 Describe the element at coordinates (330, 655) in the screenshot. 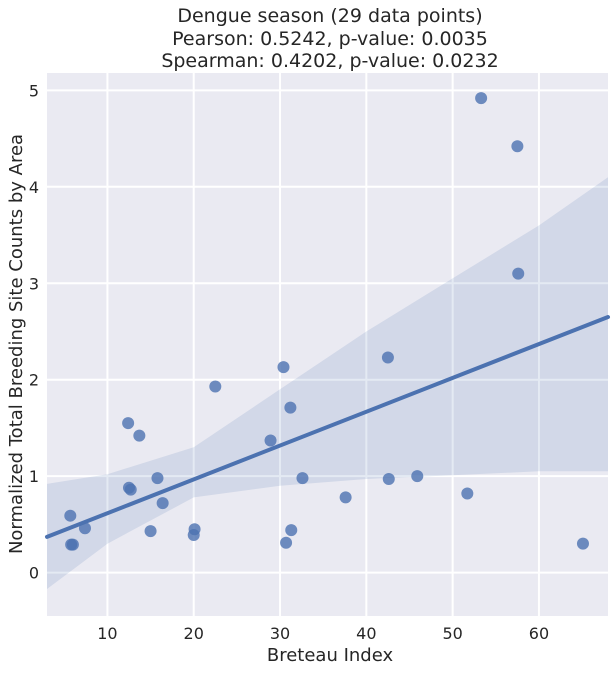

I see `x-axis-label: Breteau Index` at that location.